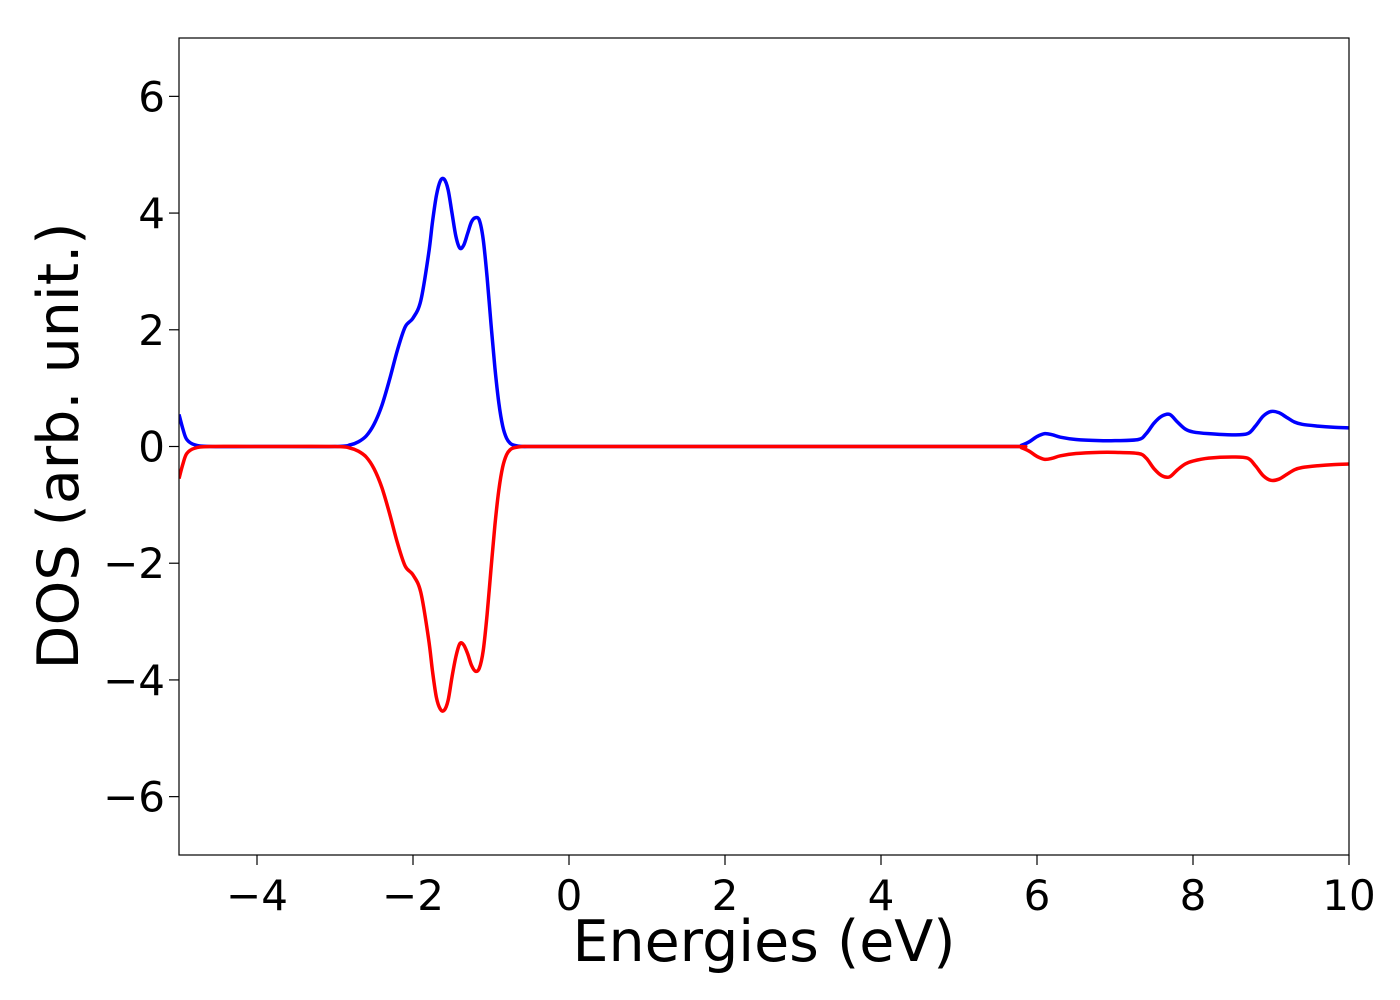 Image resolution: width=1400 pixels, height=1000 pixels. Describe the element at coordinates (151, 213) in the screenshot. I see `y-tick-label: 4` at that location.